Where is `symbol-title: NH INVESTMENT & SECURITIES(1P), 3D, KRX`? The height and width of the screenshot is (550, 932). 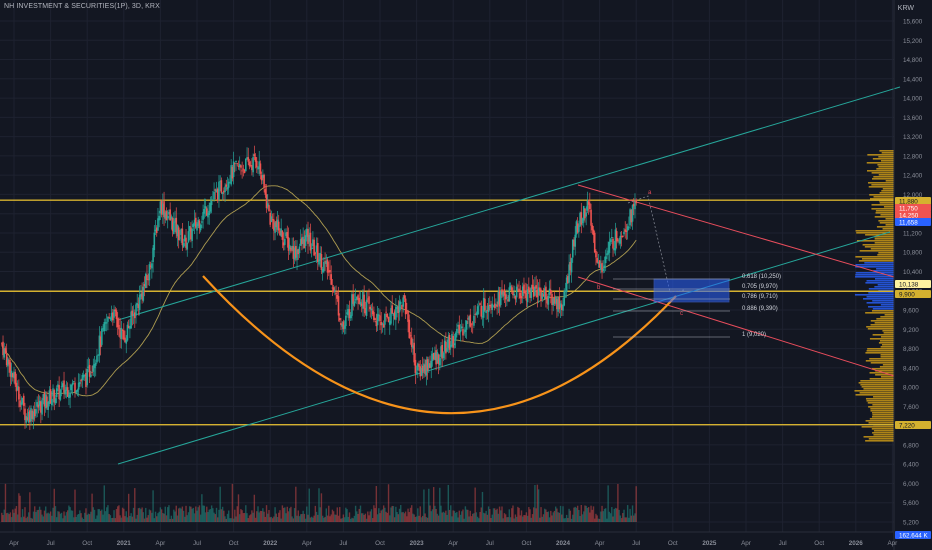 symbol-title: NH INVESTMENT & SECURITIES(1P), 3D, KRX is located at coordinates (82, 6).